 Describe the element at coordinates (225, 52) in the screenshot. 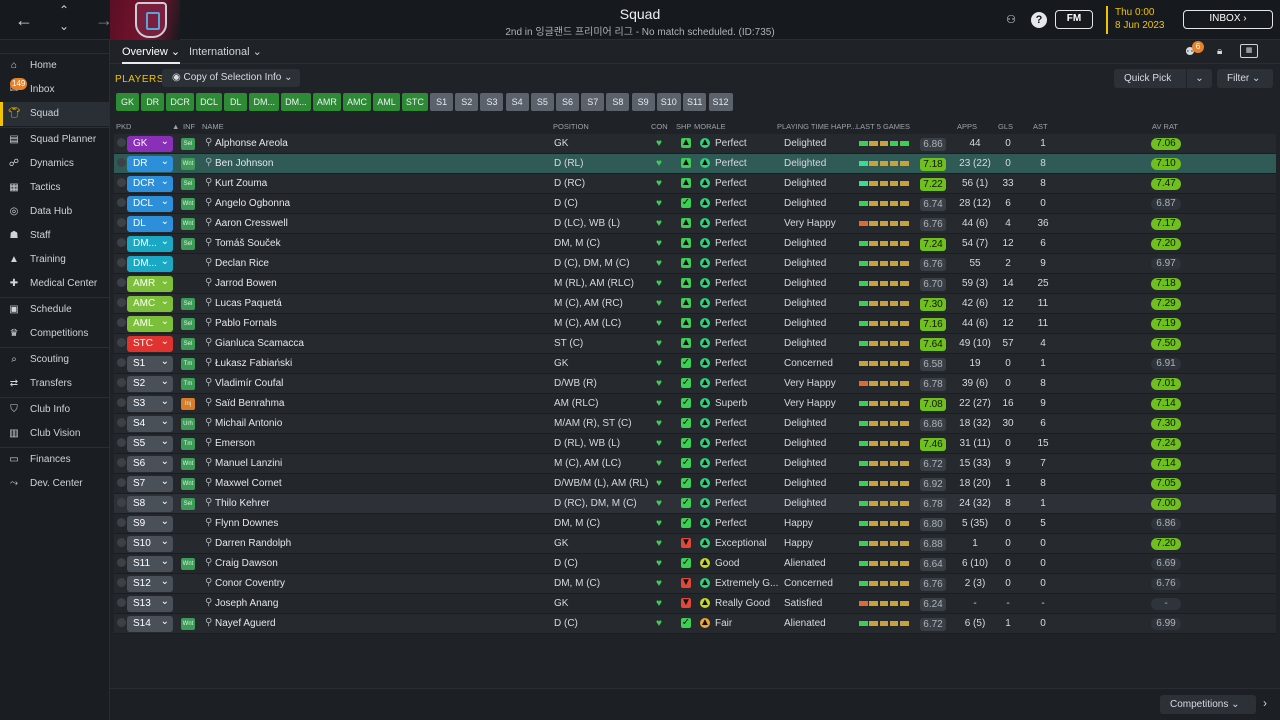

I see `tab-international: International ⌄` at that location.